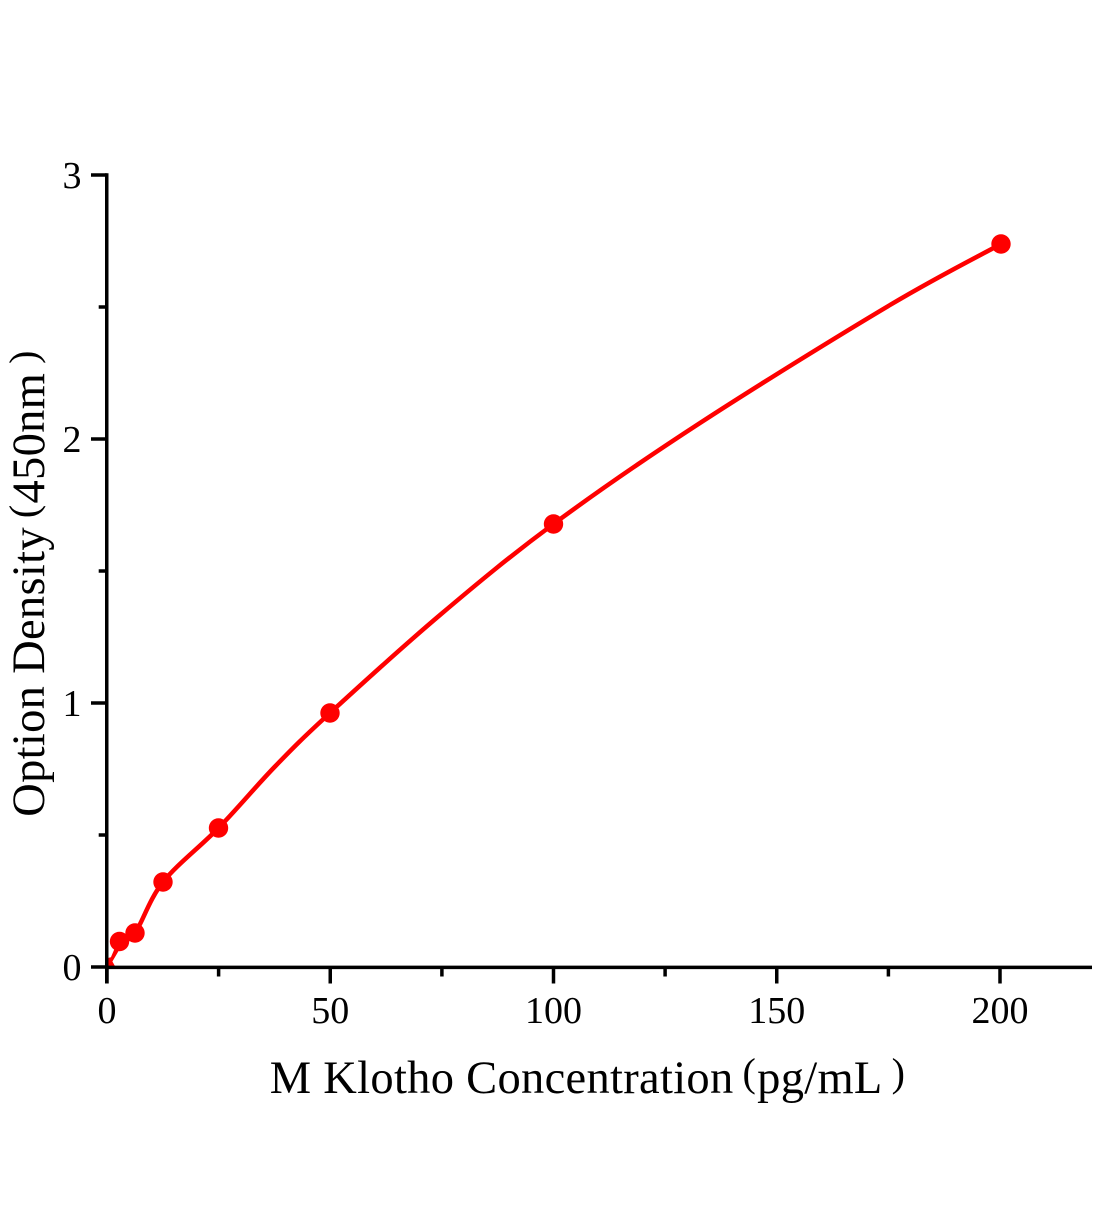 The image size is (1104, 1205). Describe the element at coordinates (1000, 1011) in the screenshot. I see `svg-text: 200` at that location.